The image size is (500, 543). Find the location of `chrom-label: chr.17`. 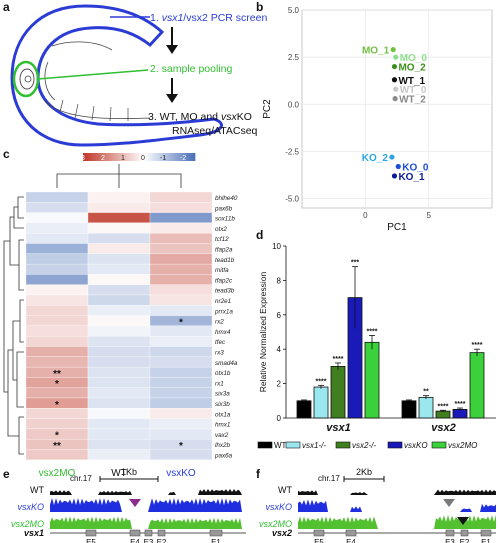

chrom-label: chr.17 is located at coordinates (329, 478).